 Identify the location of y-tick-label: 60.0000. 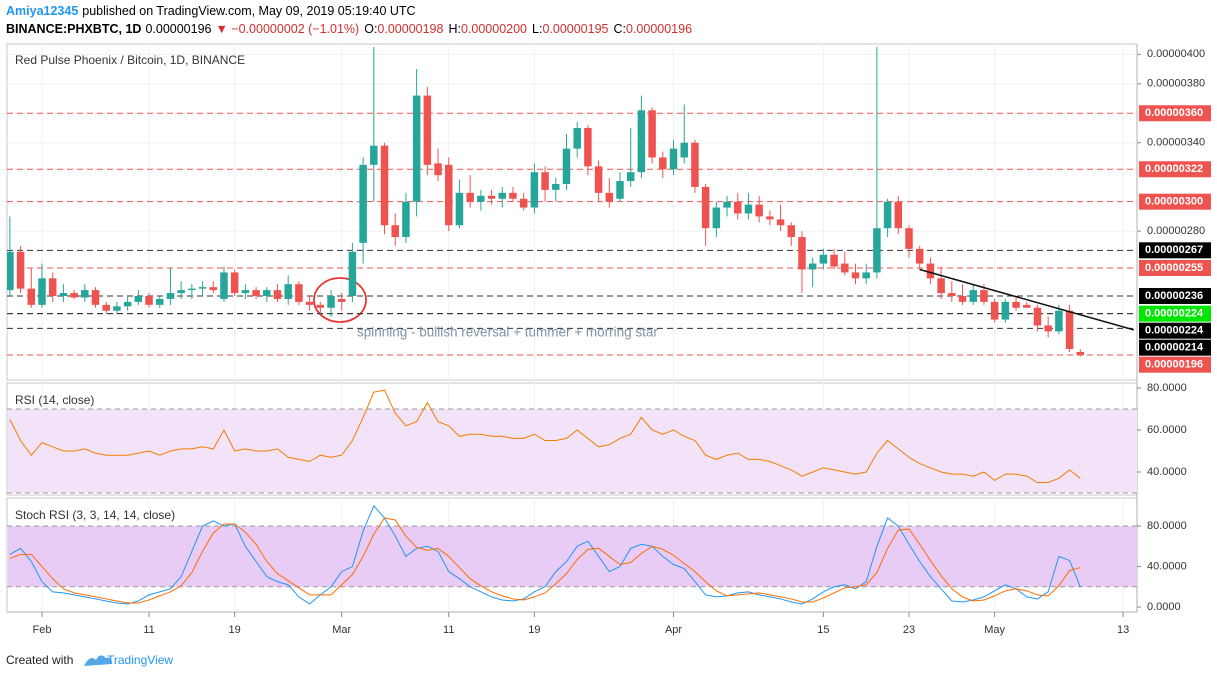
(1167, 430).